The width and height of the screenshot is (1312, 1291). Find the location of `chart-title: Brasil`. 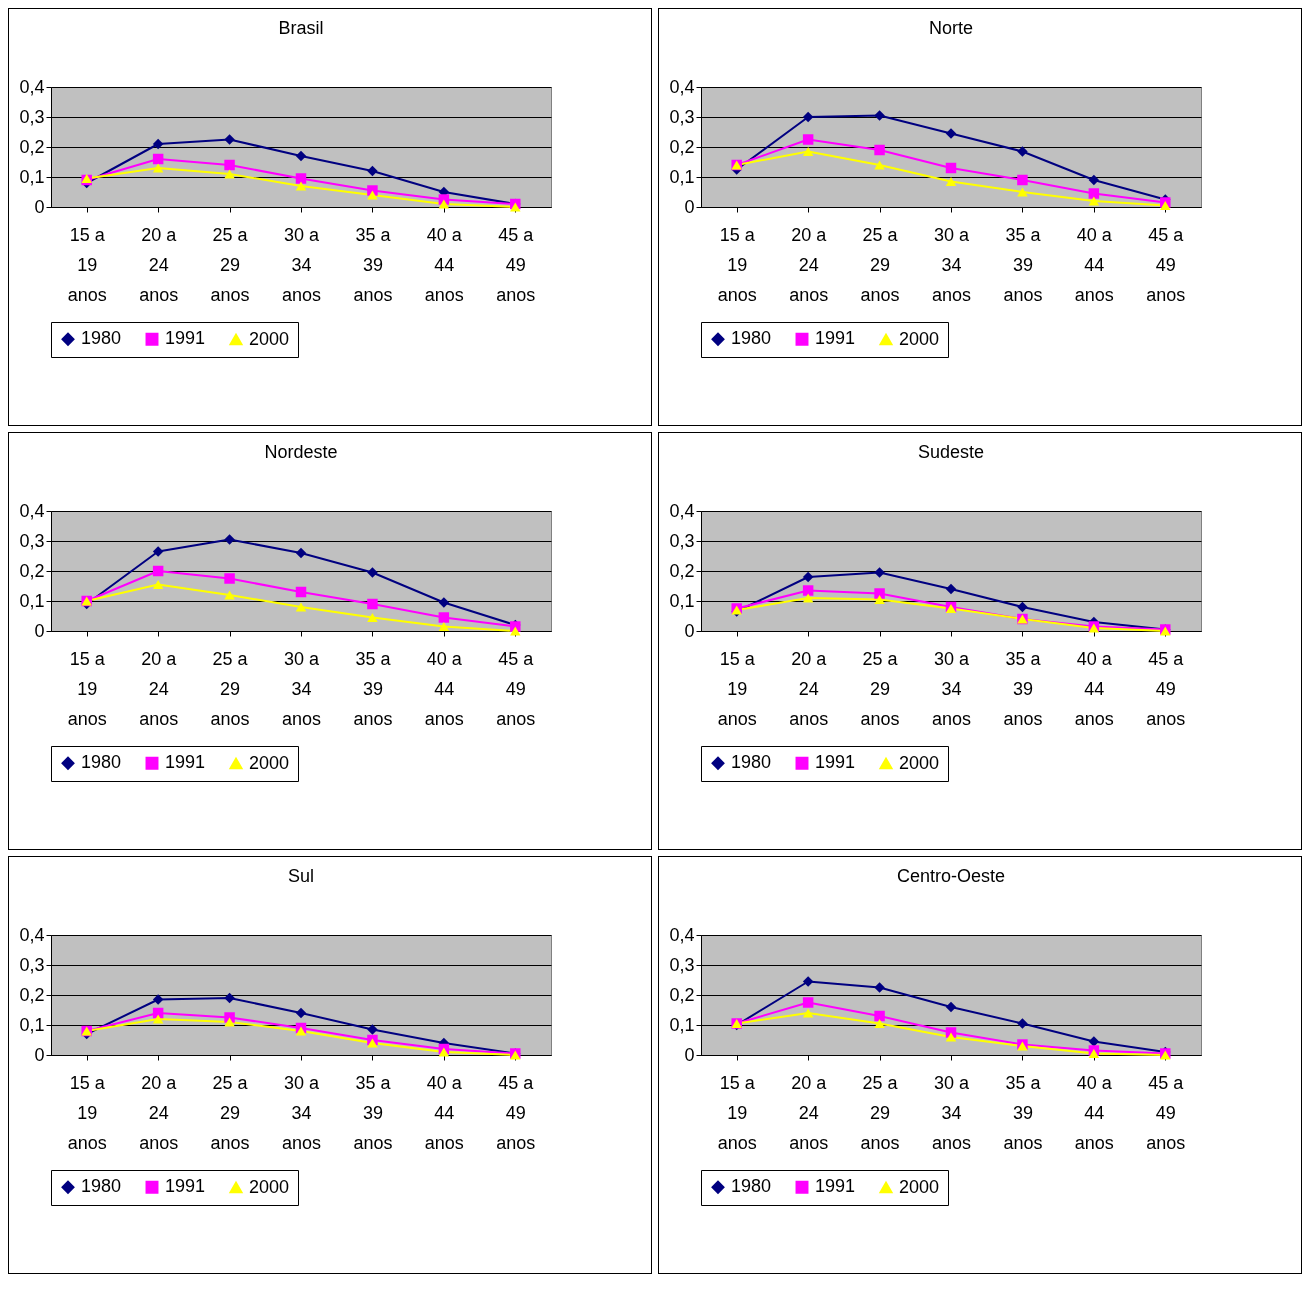

chart-title: Brasil is located at coordinates (301, 28).